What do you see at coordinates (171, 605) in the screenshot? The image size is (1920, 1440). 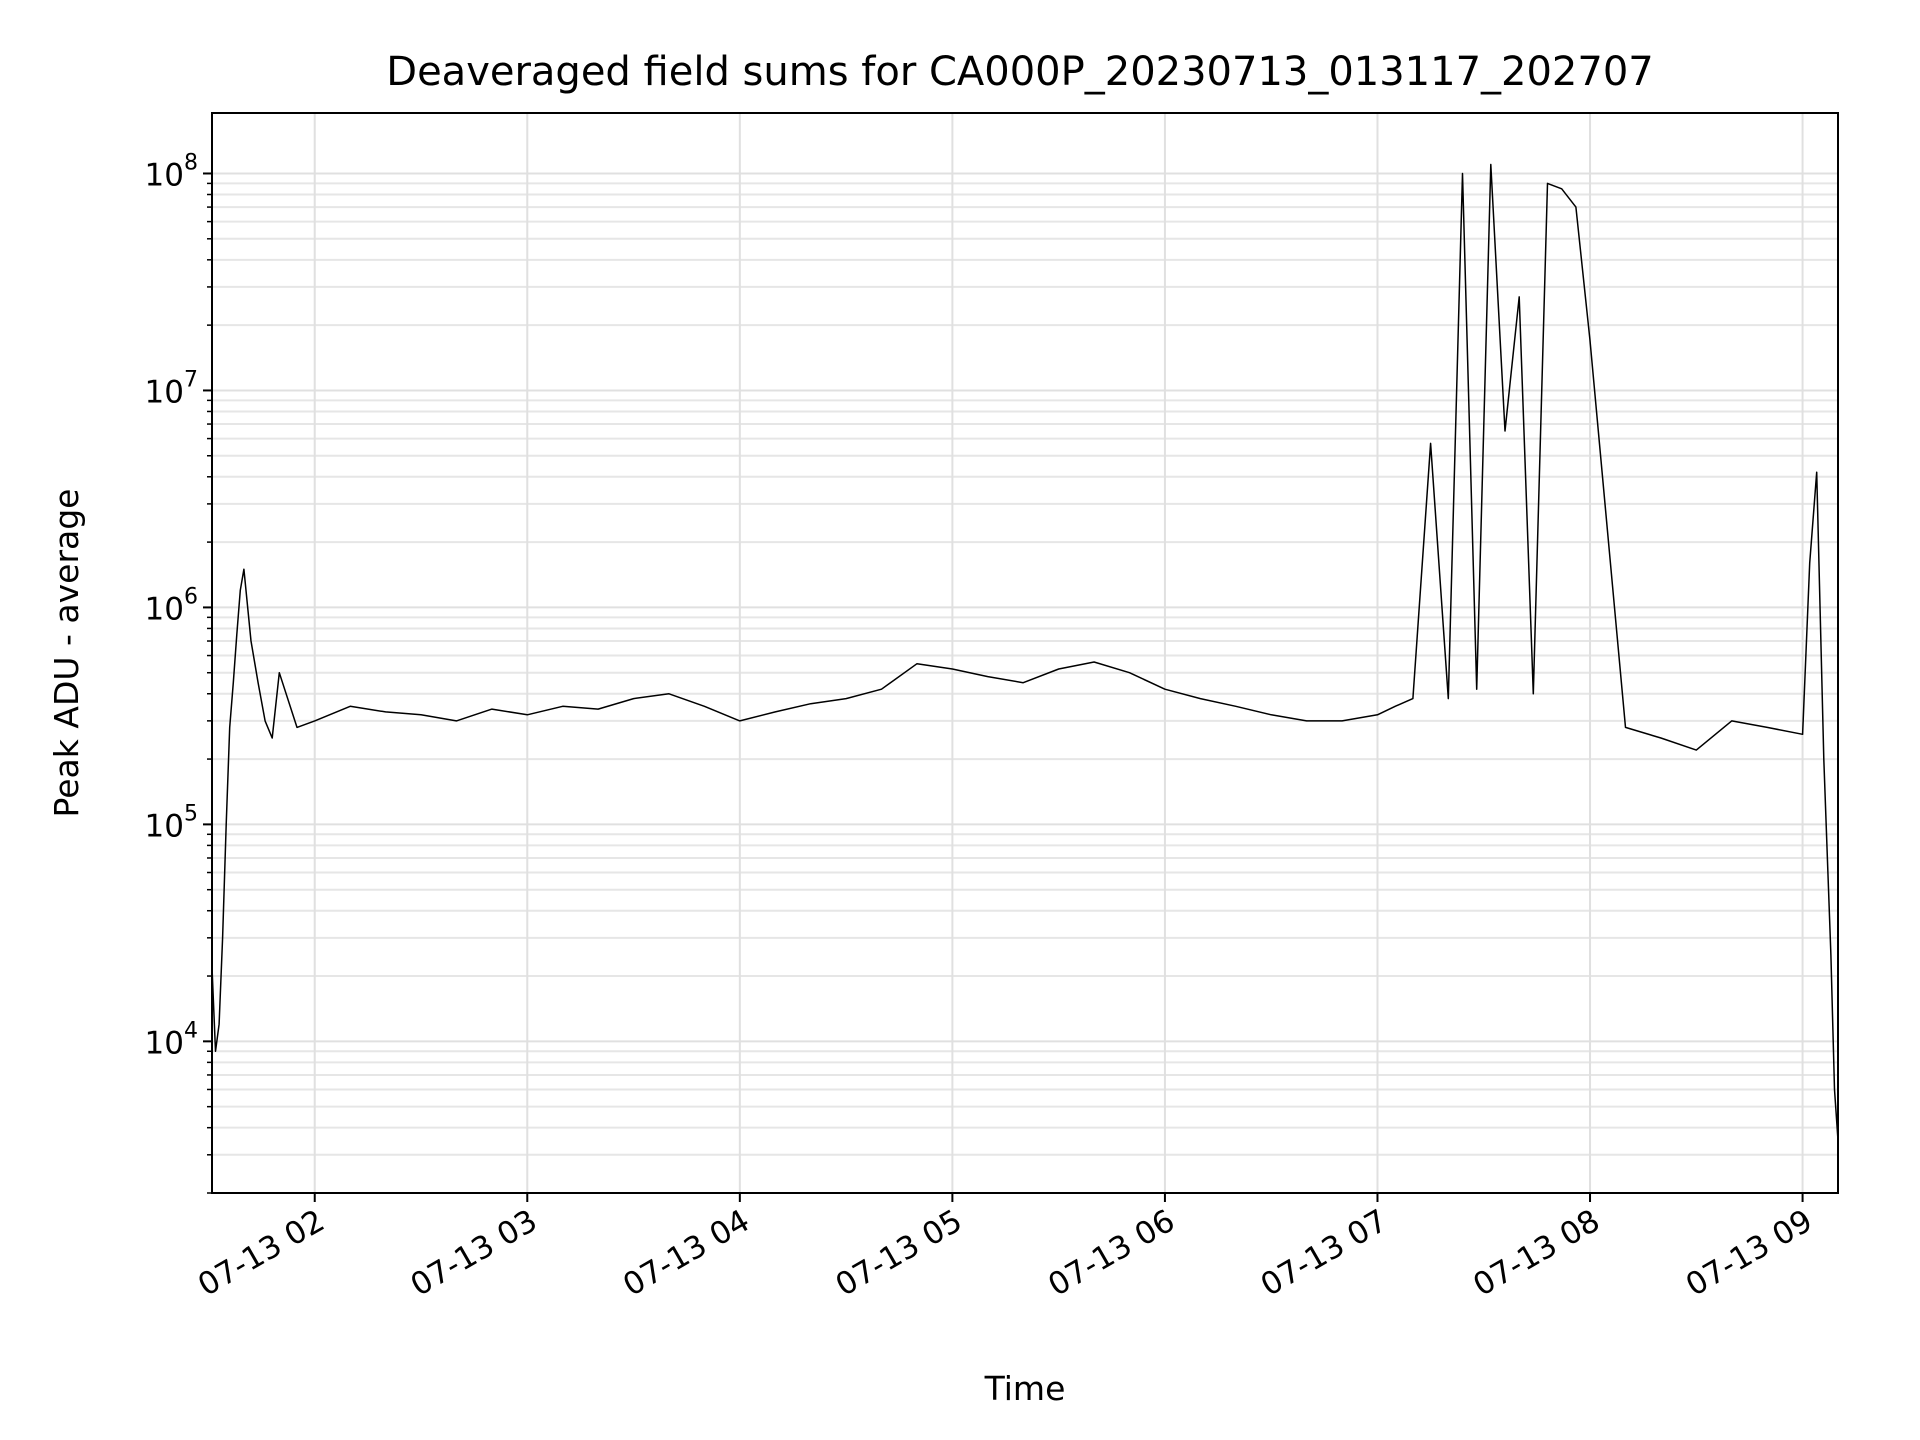 I see `y-tick-label: 10⁶` at bounding box center [171, 605].